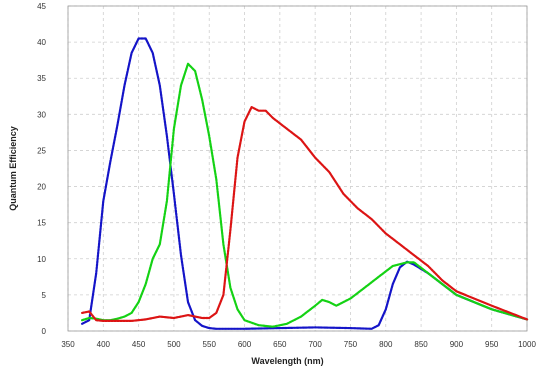 This screenshot has height=371, width=543. Describe the element at coordinates (41, 42) in the screenshot. I see `y-tick-label: 40` at that location.